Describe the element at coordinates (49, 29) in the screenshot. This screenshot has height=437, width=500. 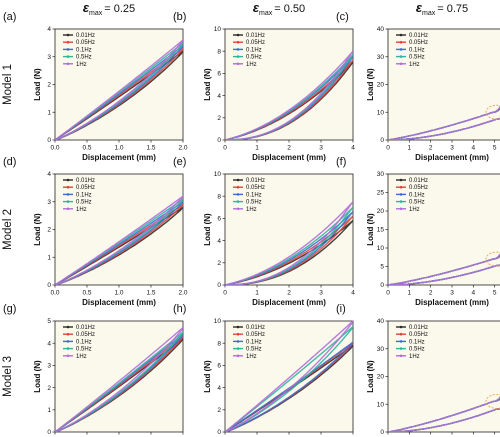
I see `y-tick-label: 4` at that location.